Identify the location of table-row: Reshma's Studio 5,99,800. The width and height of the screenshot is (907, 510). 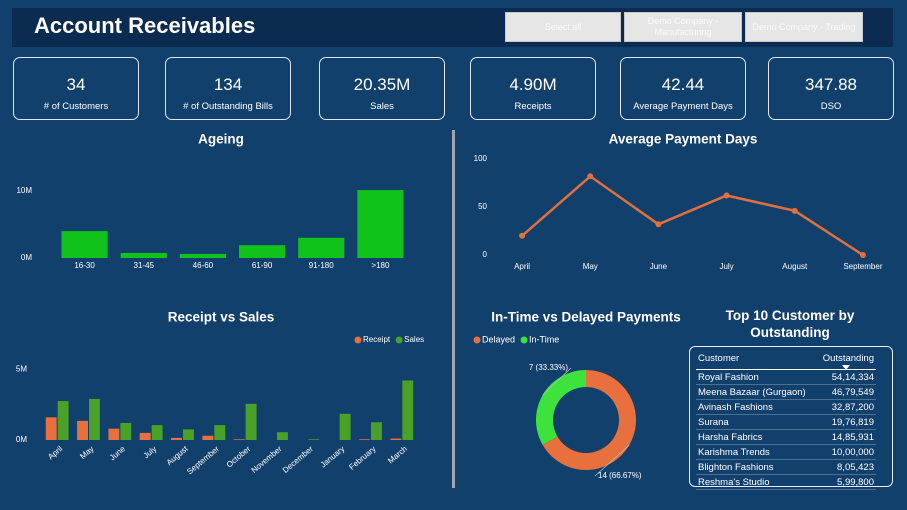
(786, 482).